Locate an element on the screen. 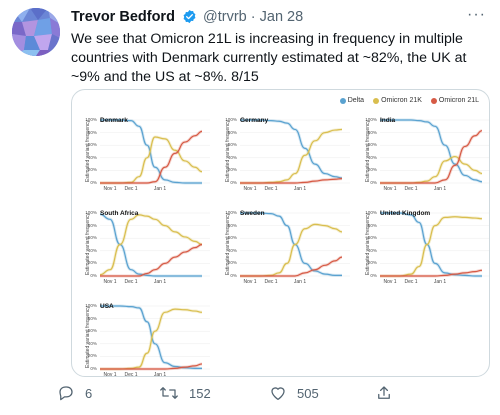 Image resolution: width=500 pixels, height=415 pixels. legend-item-delta: Delta is located at coordinates (352, 100).